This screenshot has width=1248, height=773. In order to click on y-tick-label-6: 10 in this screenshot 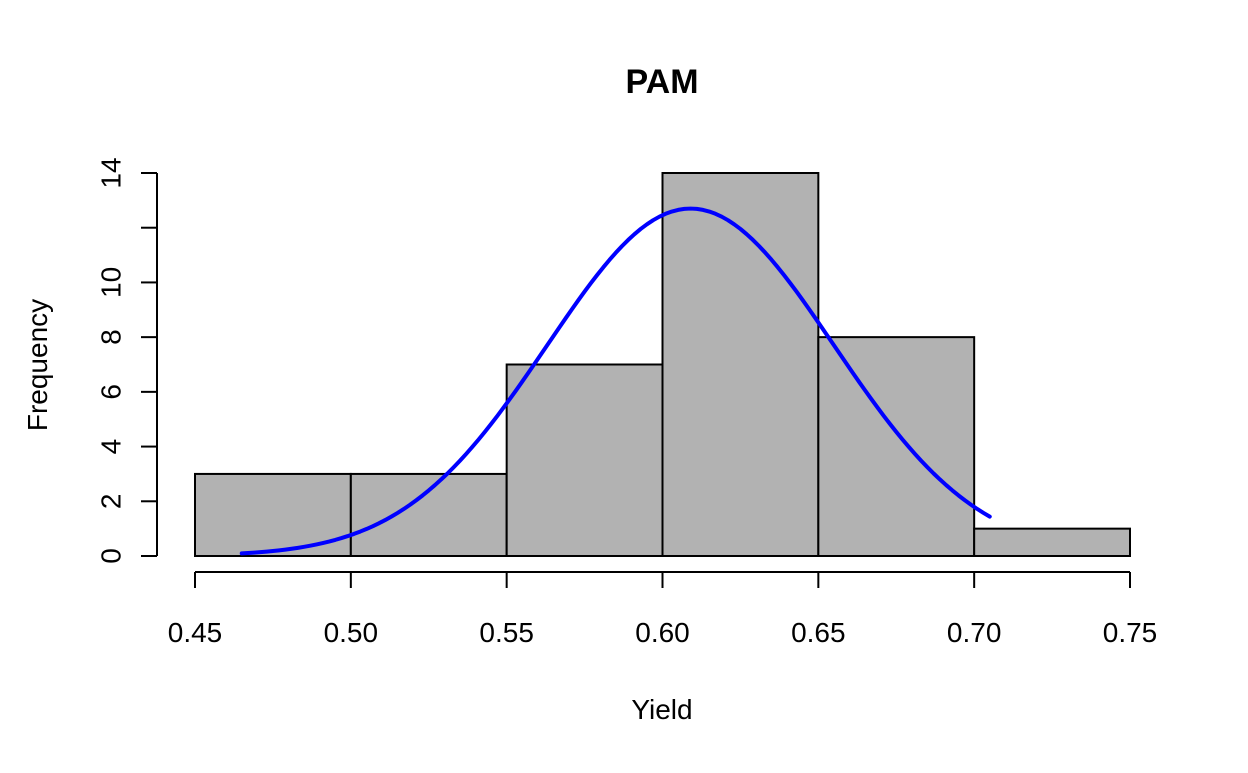, I will do `click(111, 282)`.